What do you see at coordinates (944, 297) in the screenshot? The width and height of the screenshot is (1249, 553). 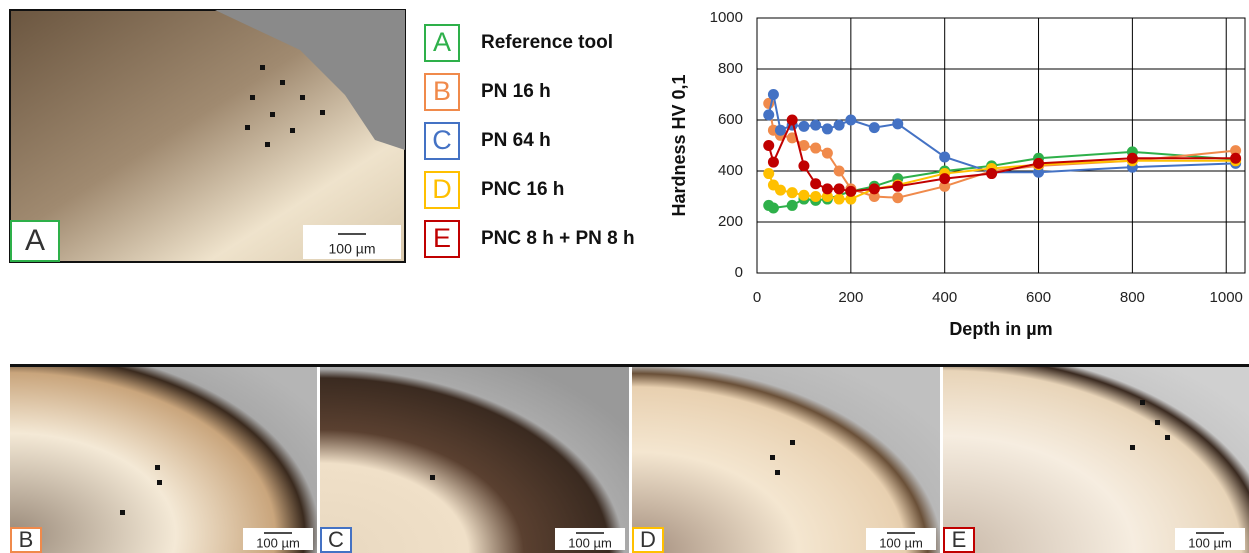 I see `x-tick-label: 400` at bounding box center [944, 297].